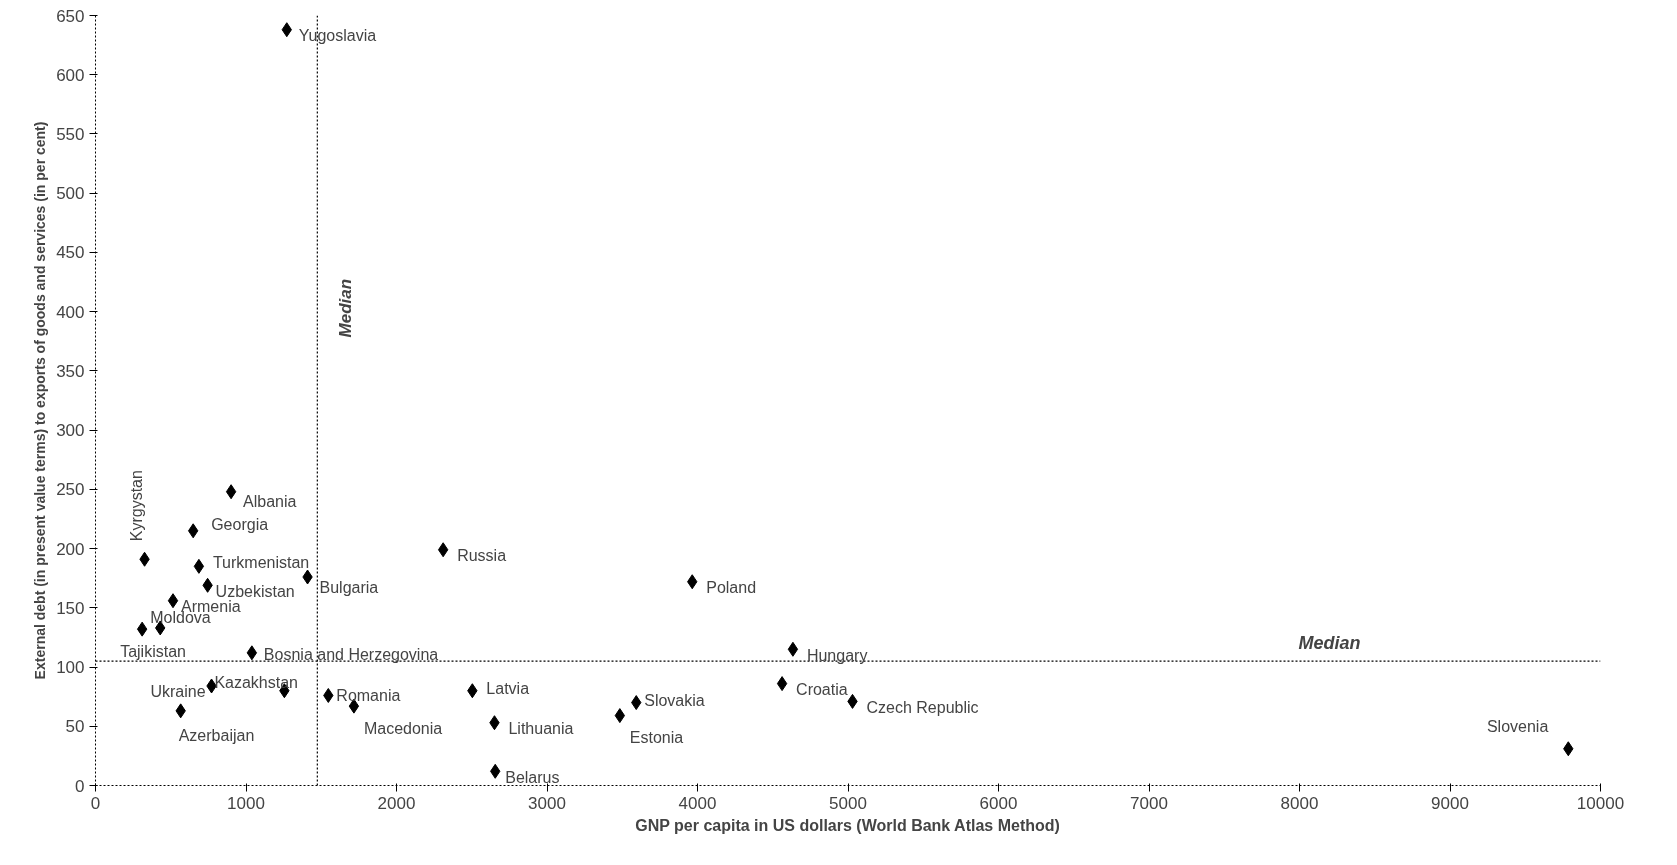 The image size is (1677, 865). I want to click on annotation: Poland, so click(731, 588).